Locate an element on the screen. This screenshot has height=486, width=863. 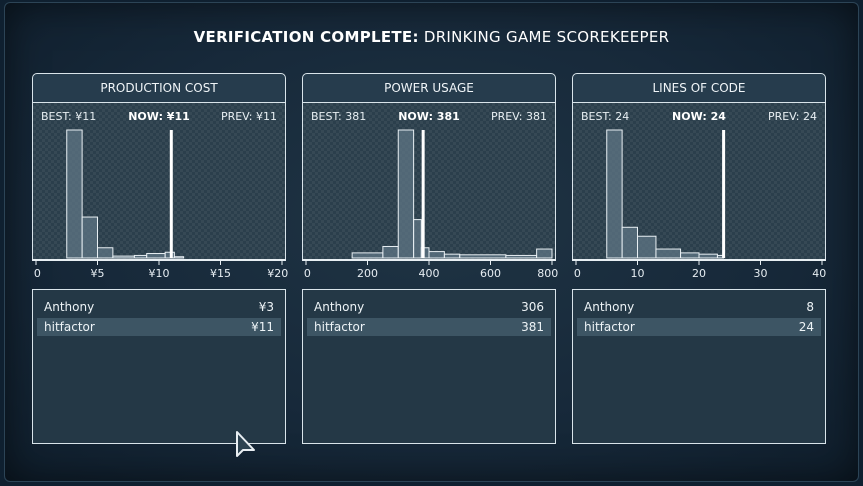
x-axis-tick-label: ¥15 is located at coordinates (220, 273).